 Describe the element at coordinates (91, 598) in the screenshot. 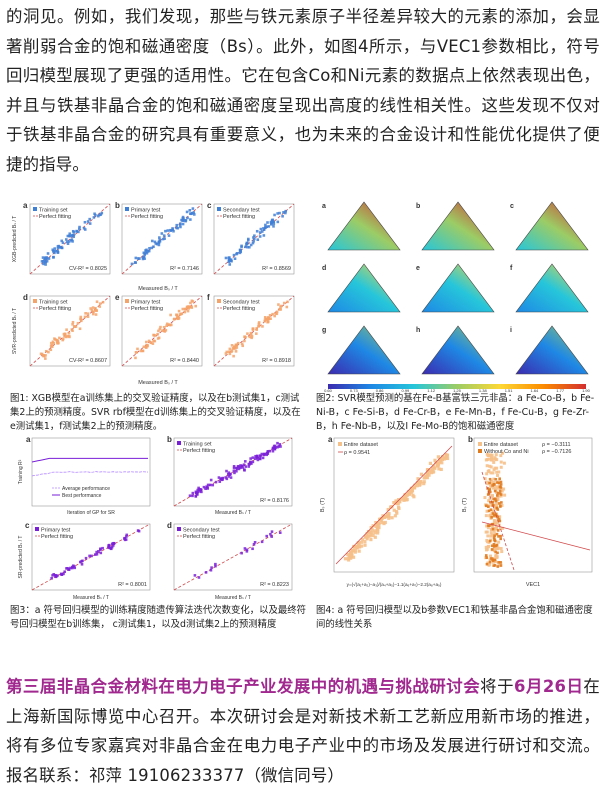

I see `fig3-c-xlabel: Measured Bₛ / T` at that location.